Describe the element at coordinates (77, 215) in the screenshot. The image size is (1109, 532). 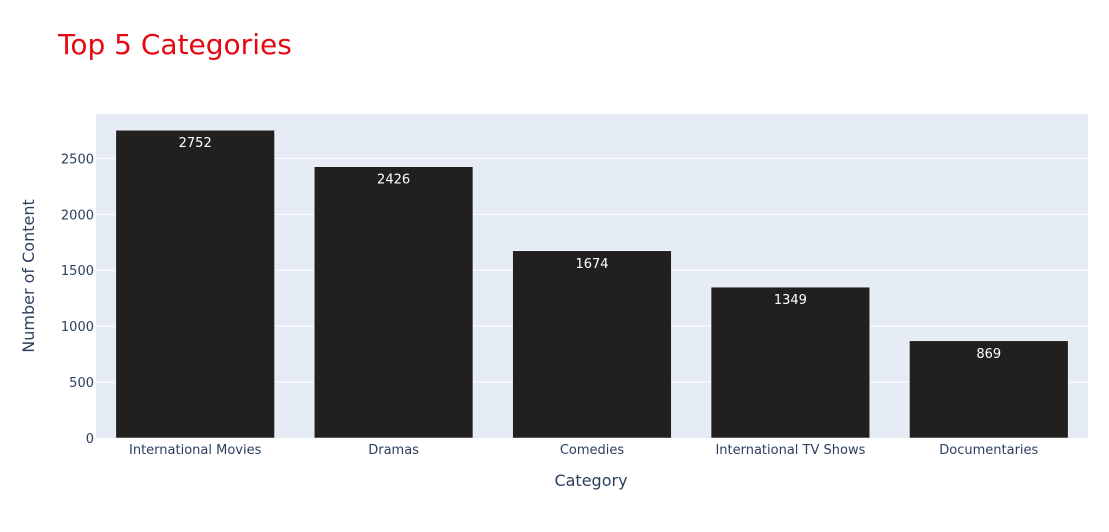
I see `y-tick-label: 2000` at that location.